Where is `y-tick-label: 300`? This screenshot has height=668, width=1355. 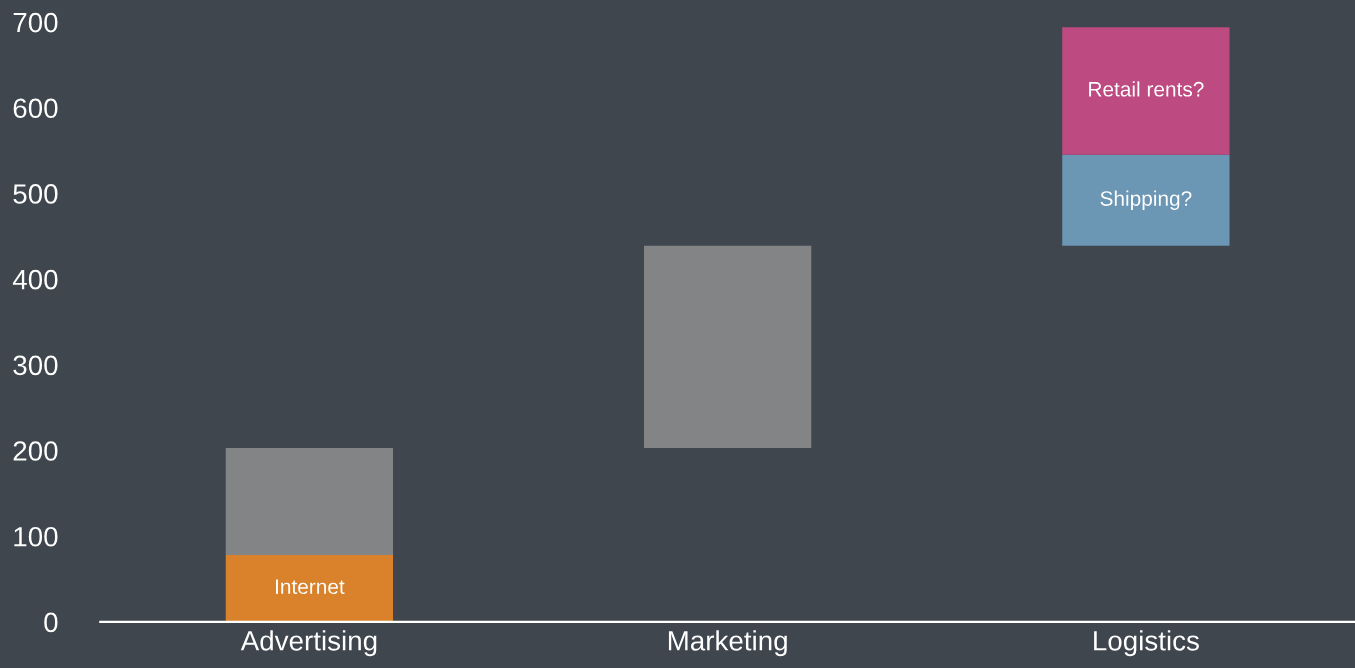 y-tick-label: 300 is located at coordinates (35, 365).